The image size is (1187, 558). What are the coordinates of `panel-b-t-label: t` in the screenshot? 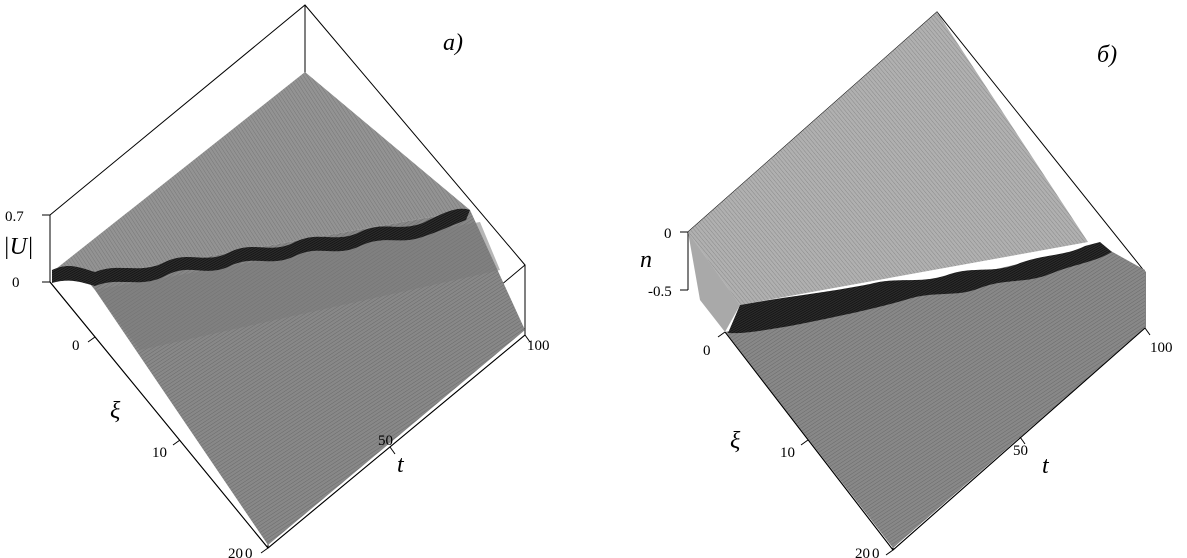 It's located at (1046, 466).